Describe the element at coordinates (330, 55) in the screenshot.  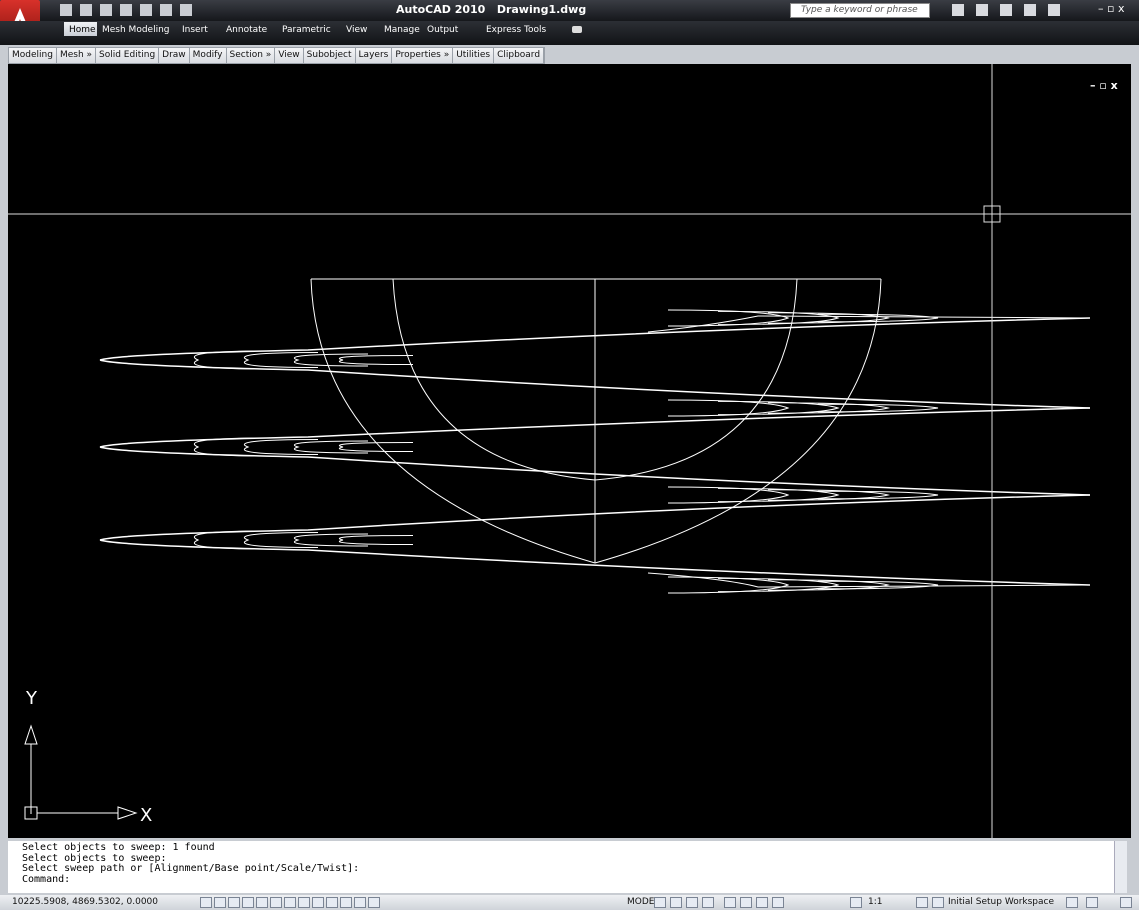
I see `ribbon-panel: Subobject` at that location.